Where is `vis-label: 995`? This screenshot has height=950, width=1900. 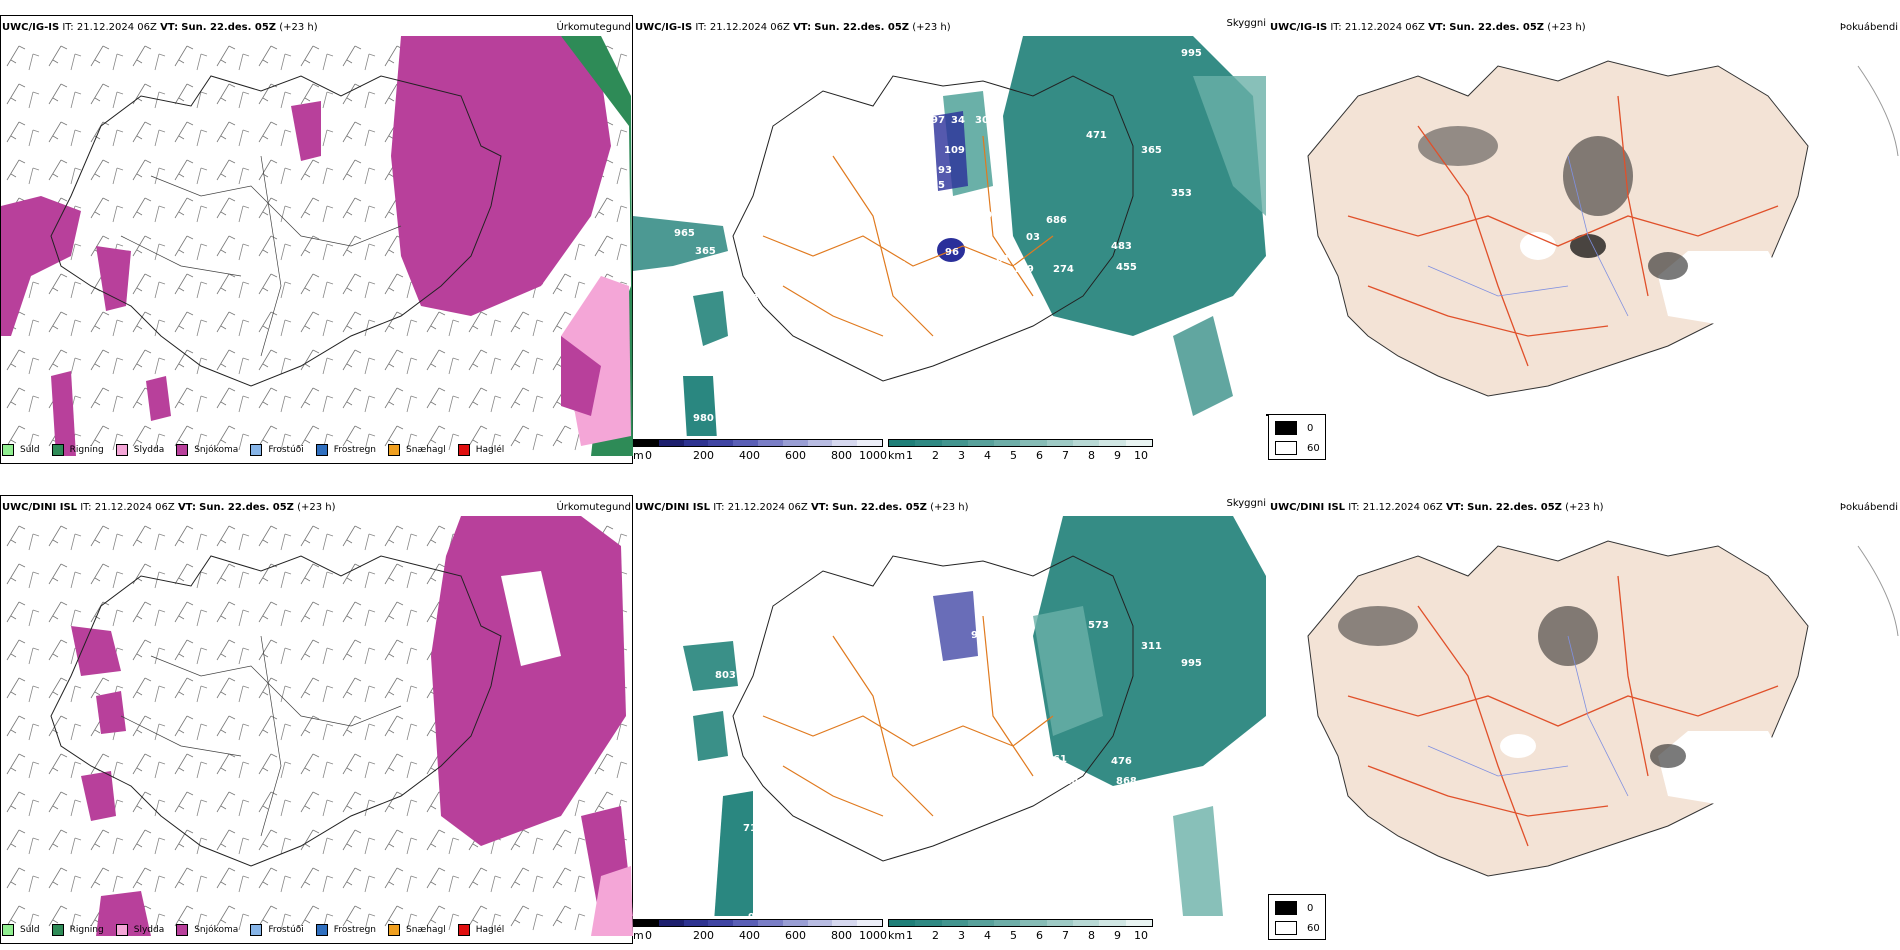
vis-label: 995 is located at coordinates (1191, 663).